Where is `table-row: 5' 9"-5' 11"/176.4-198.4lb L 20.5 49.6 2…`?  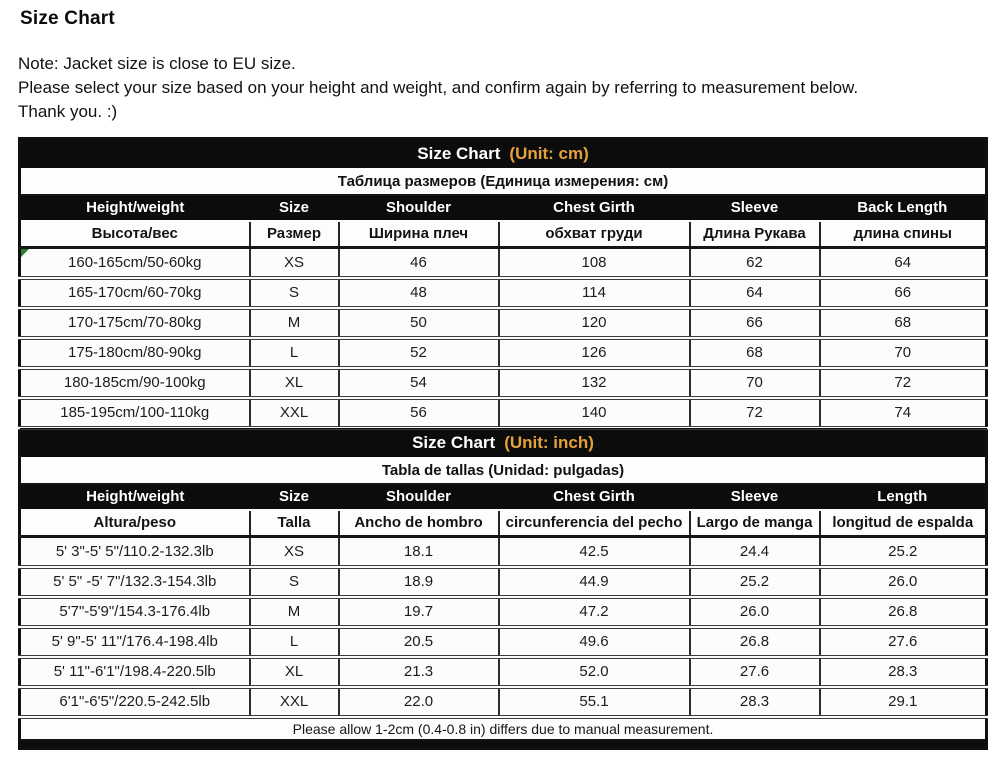
table-row: 5' 9"-5' 11"/176.4-198.4lb L 20.5 49.6 2… is located at coordinates (503, 642).